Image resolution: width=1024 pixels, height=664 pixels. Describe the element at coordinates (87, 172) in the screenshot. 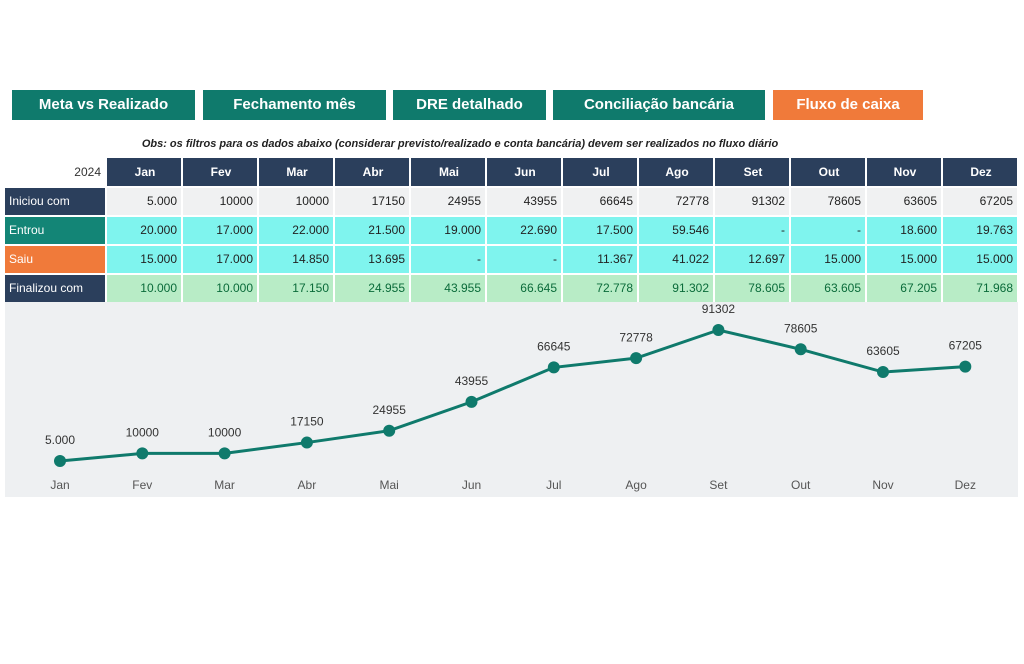

I see `year: 2024` at that location.